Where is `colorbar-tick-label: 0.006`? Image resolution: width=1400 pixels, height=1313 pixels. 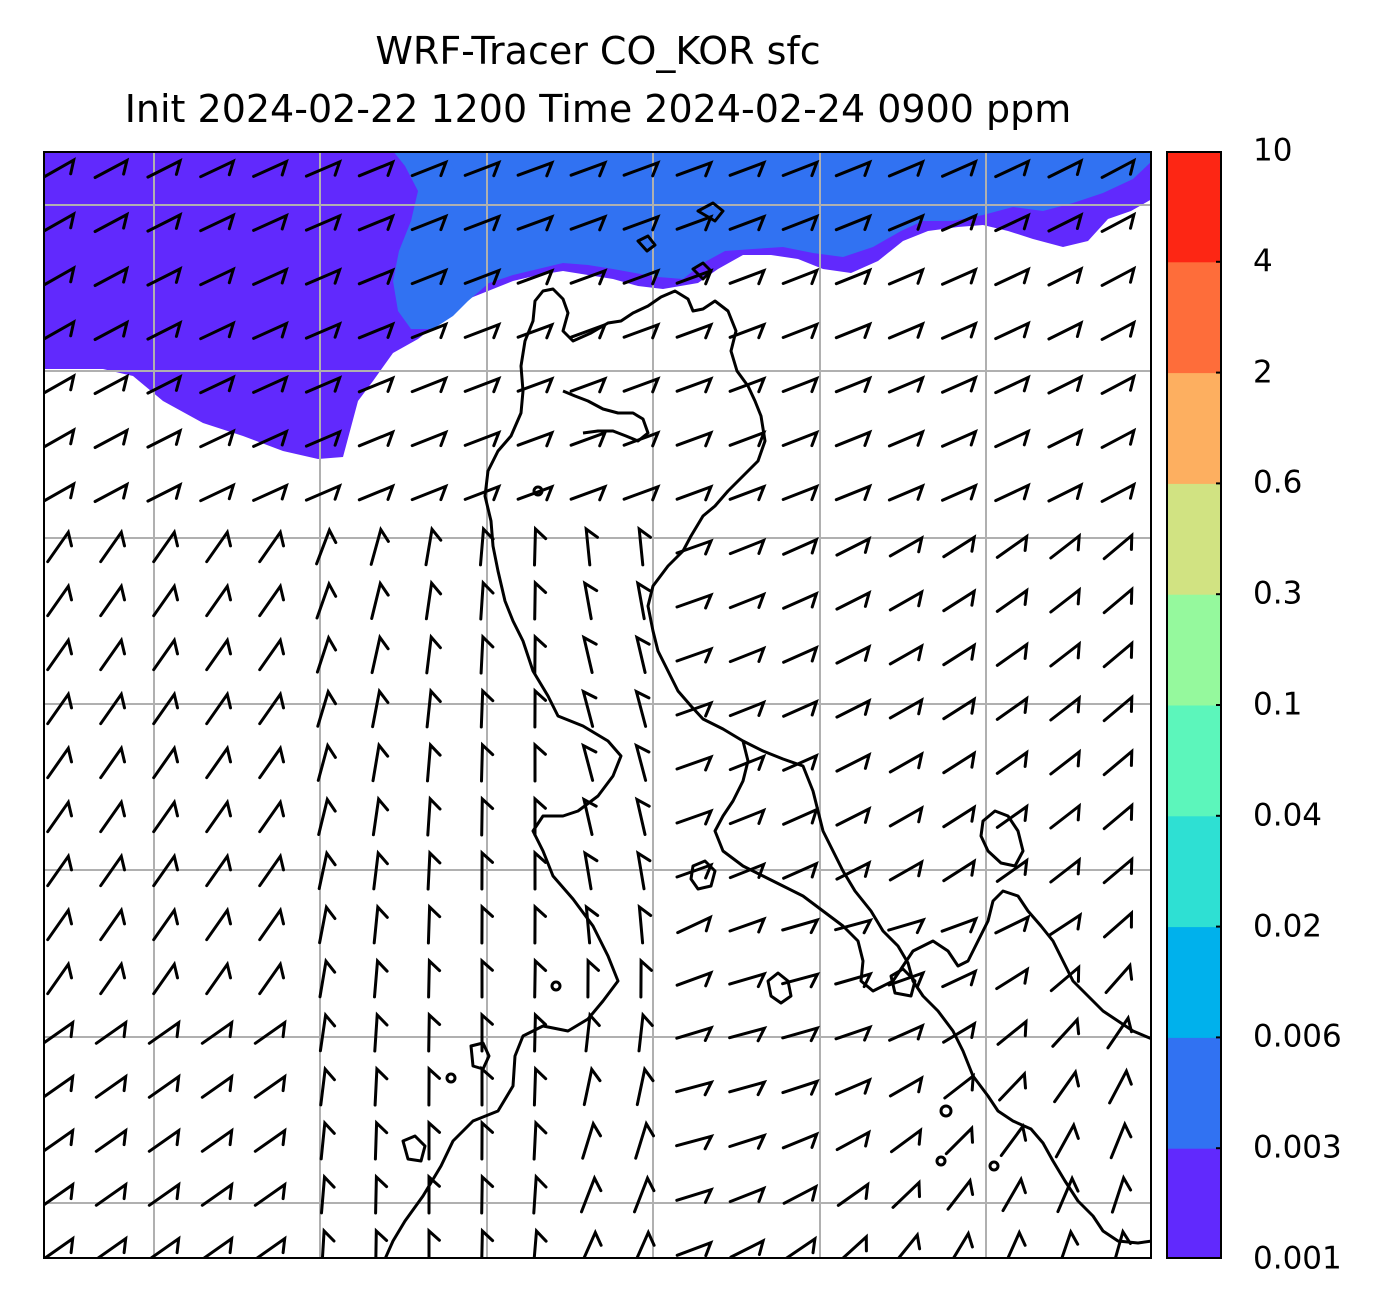
colorbar-tick-label: 0.006 is located at coordinates (1297, 1036).